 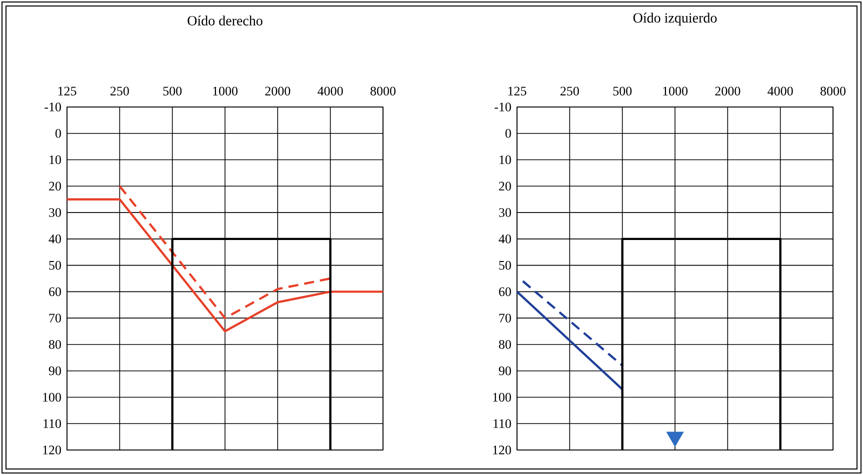 What do you see at coordinates (675, 19) in the screenshot?
I see `chart-title: Oído izquierdo` at bounding box center [675, 19].